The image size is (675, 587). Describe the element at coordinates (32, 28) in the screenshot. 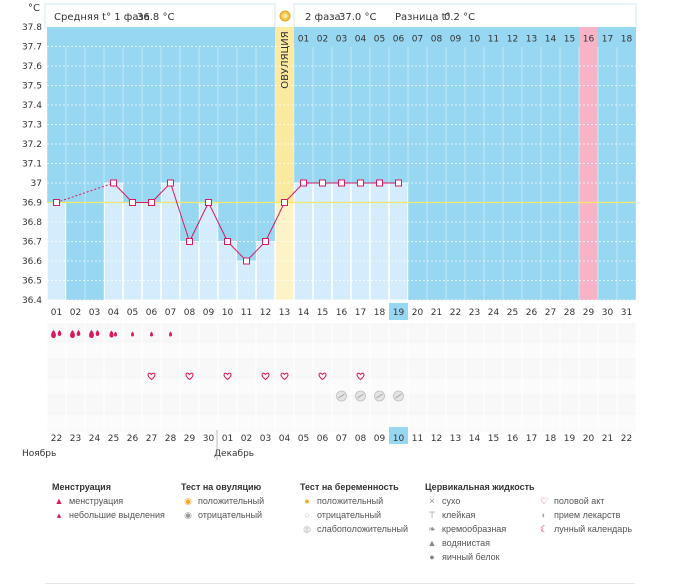

I see `y-tick-label: 37.8` at that location.